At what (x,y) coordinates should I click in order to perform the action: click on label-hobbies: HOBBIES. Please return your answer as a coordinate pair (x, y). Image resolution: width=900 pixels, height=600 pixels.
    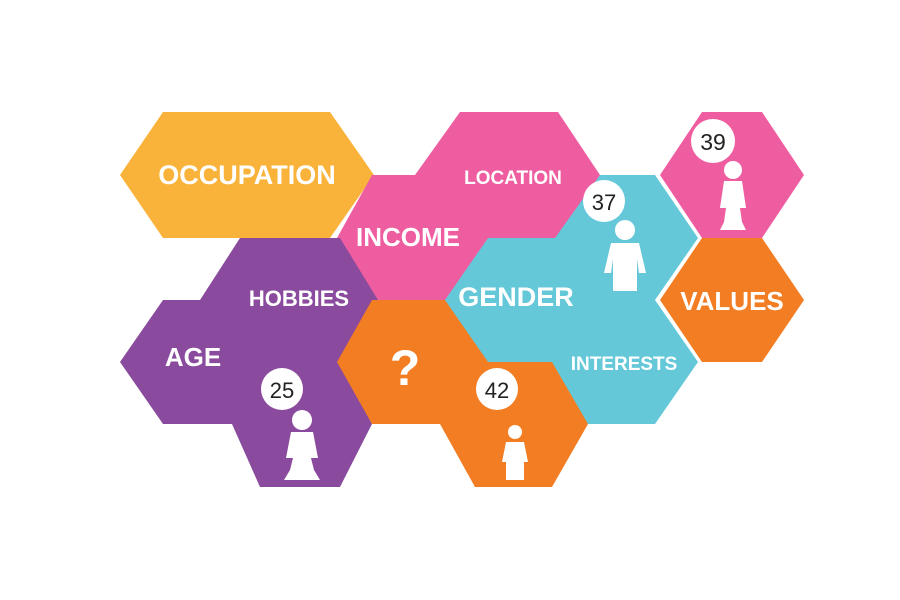
    Looking at the image, I should click on (299, 298).